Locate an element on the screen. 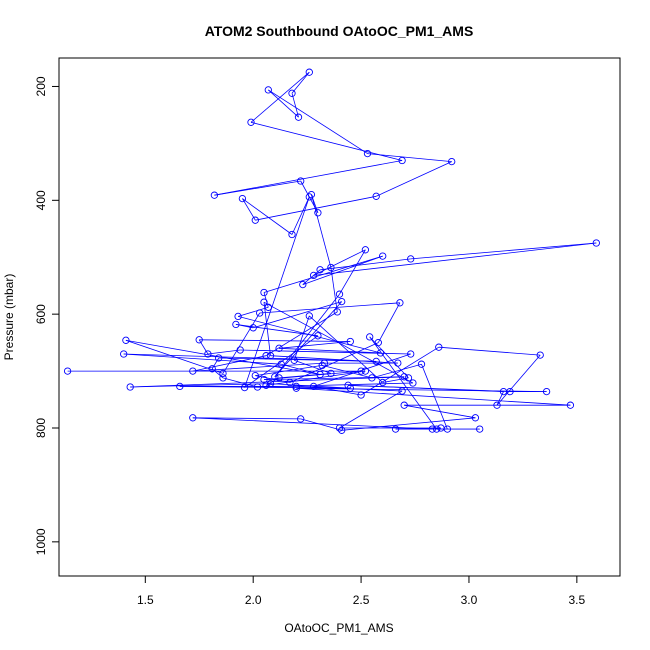 This screenshot has width=650, height=650. x-tick-label: 3.5 is located at coordinates (577, 600).